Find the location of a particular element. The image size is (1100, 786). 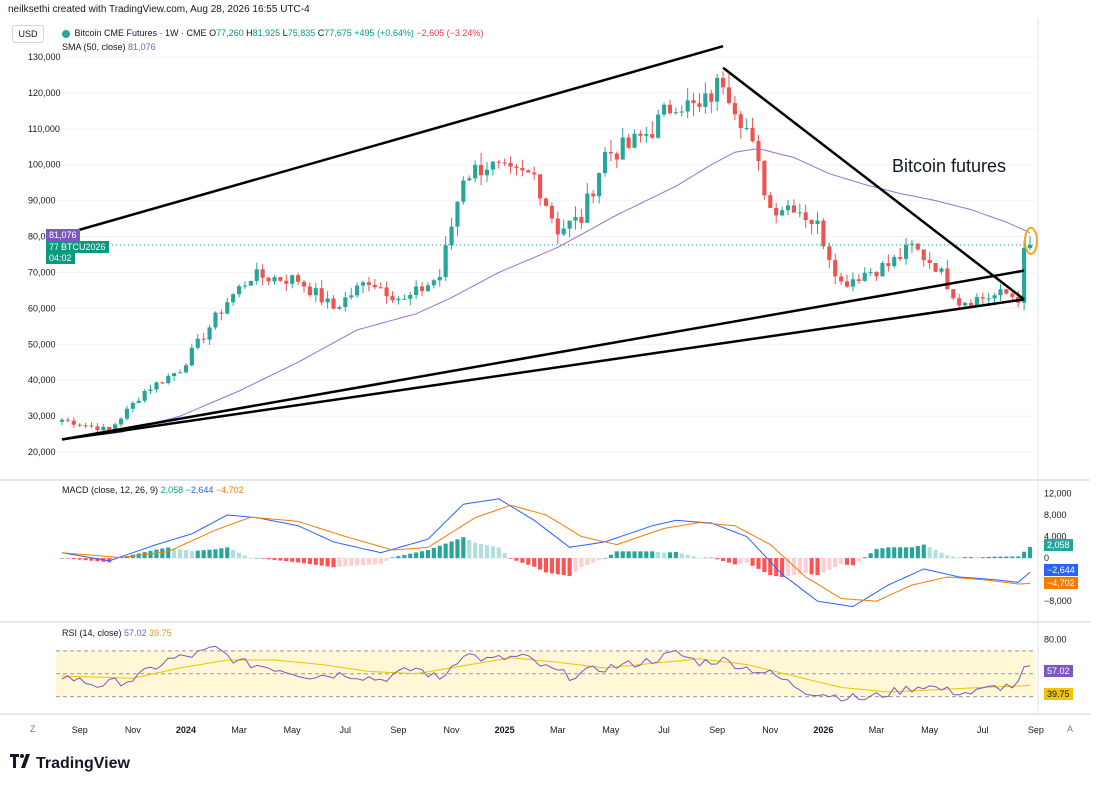

annotation-bitcoin-futures: Bitcoin futures is located at coordinates (949, 166).